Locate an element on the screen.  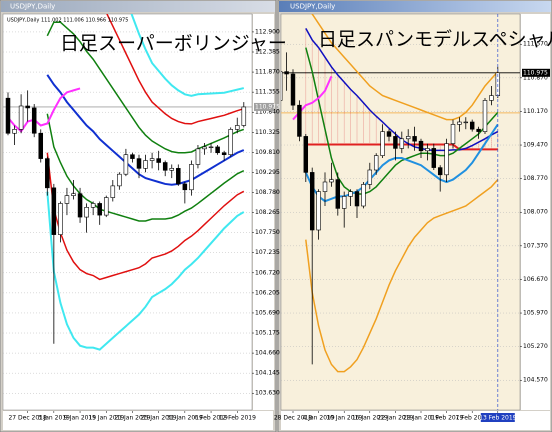
y-tick-label: 111.570 is located at coordinates (535, 44).